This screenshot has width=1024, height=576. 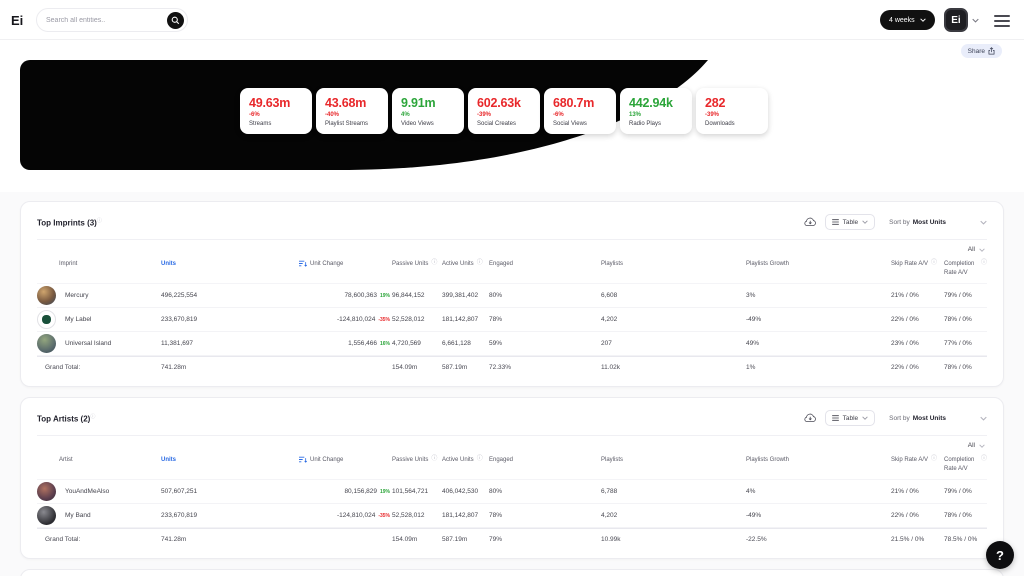 What do you see at coordinates (905, 491) in the screenshot?
I see `cell-skip: 21% / 0%` at bounding box center [905, 491].